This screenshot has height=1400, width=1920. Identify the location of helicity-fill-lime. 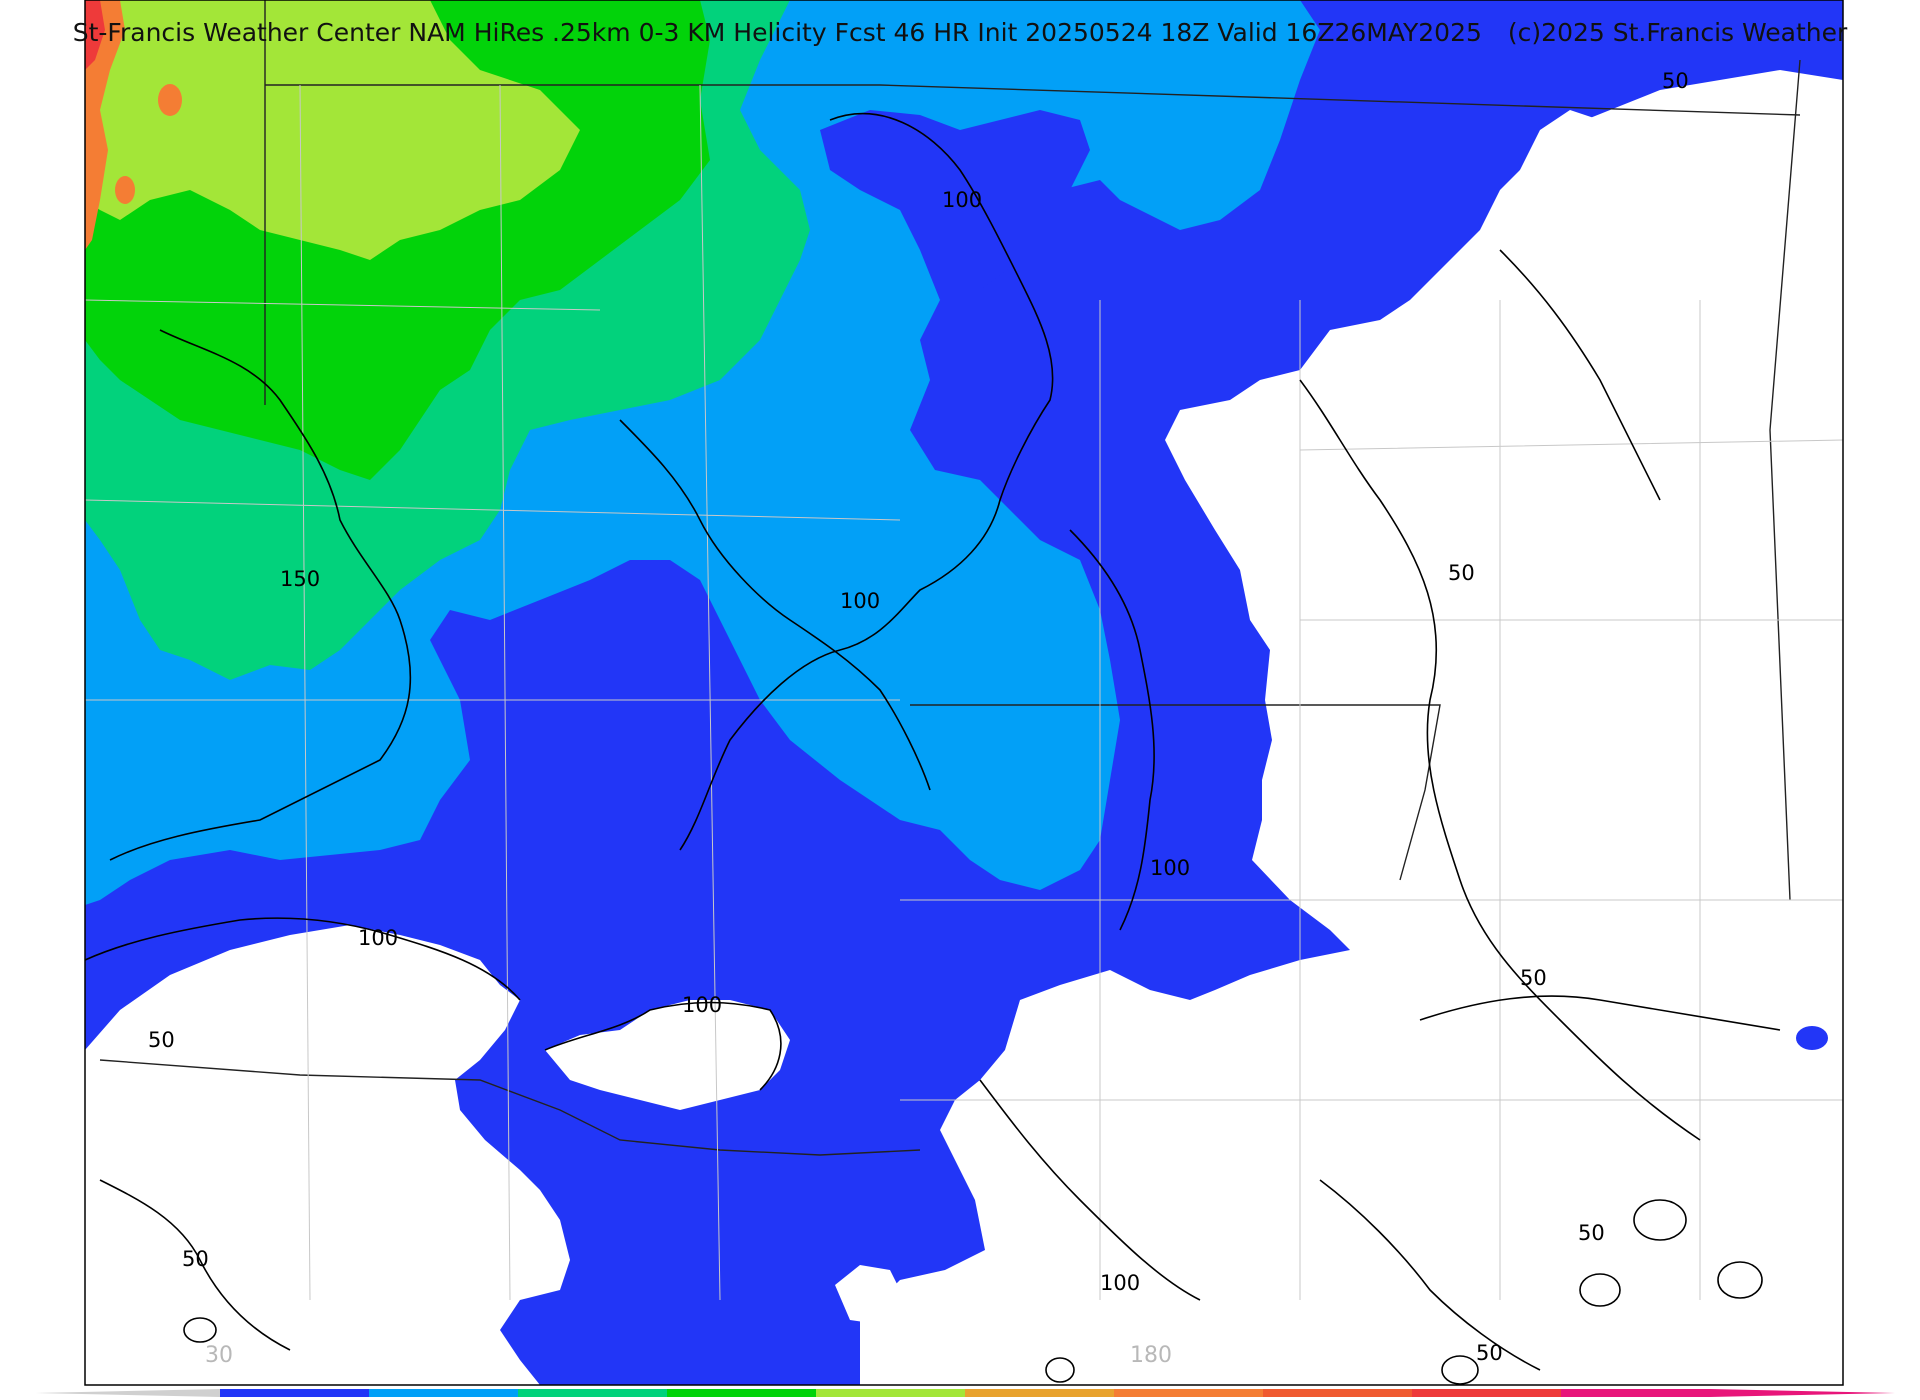
(332, 130).